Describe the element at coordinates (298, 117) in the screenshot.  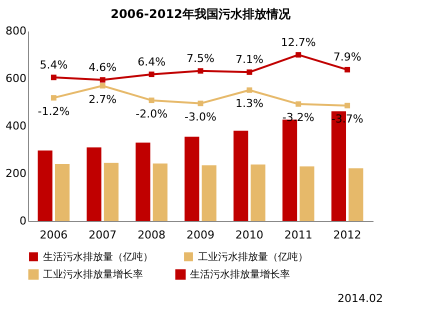
I see `data-label: -3.2%` at that location.